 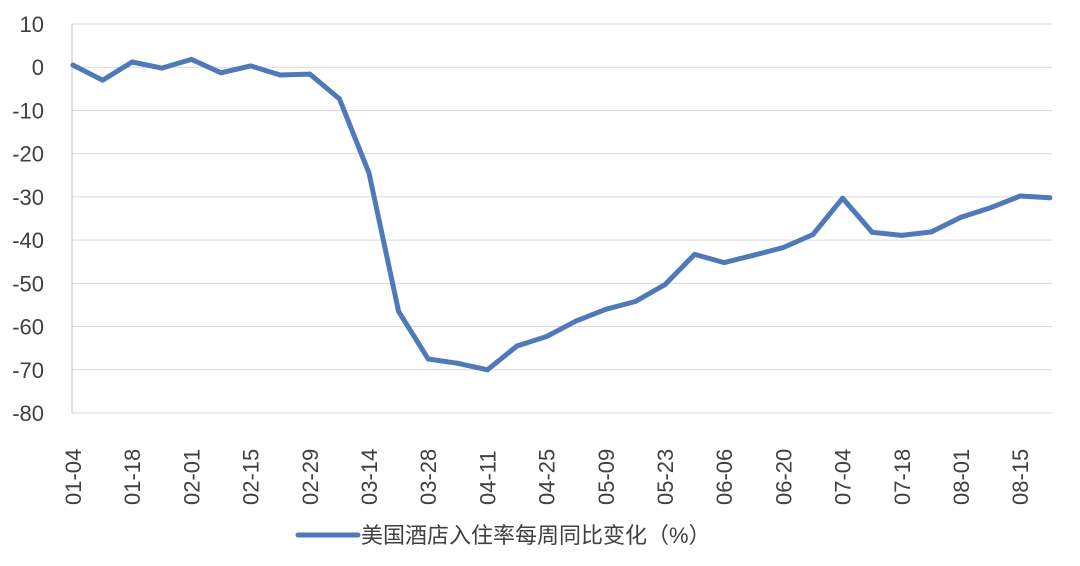 I want to click on y-tick-label: -10, so click(x=28, y=110).